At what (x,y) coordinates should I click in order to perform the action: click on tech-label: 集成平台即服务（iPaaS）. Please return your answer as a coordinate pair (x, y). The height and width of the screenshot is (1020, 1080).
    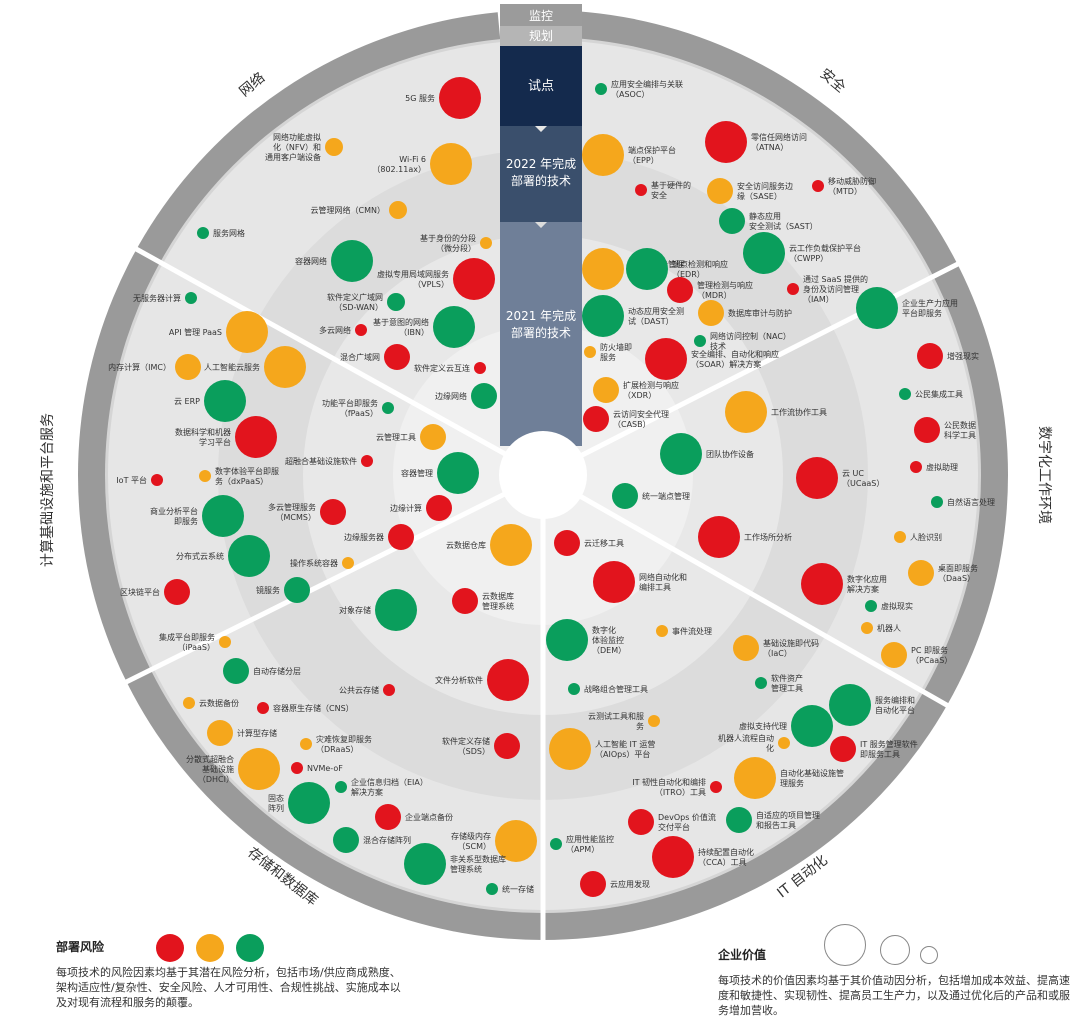
    Looking at the image, I should click on (187, 642).